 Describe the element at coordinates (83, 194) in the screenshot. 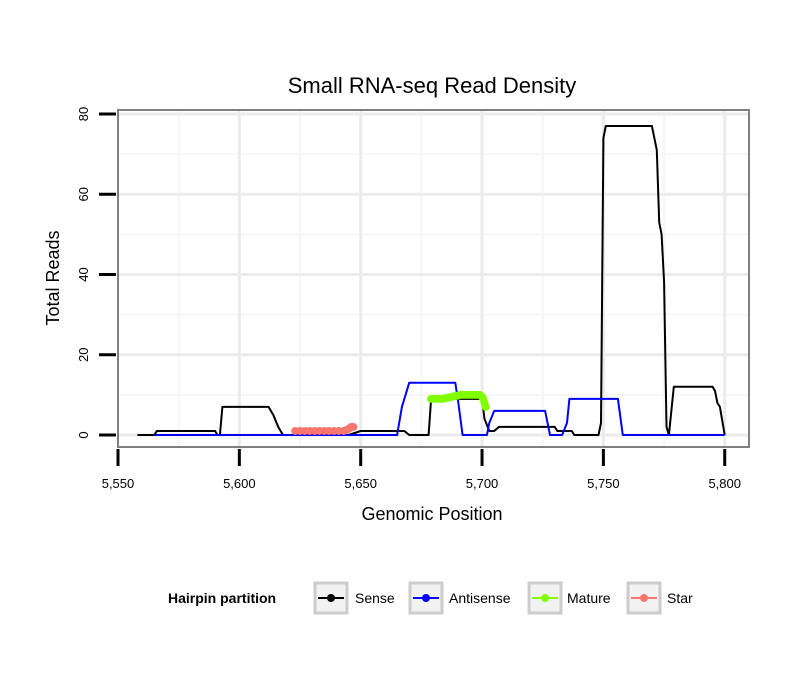

I see `y-tick-label: 60` at that location.